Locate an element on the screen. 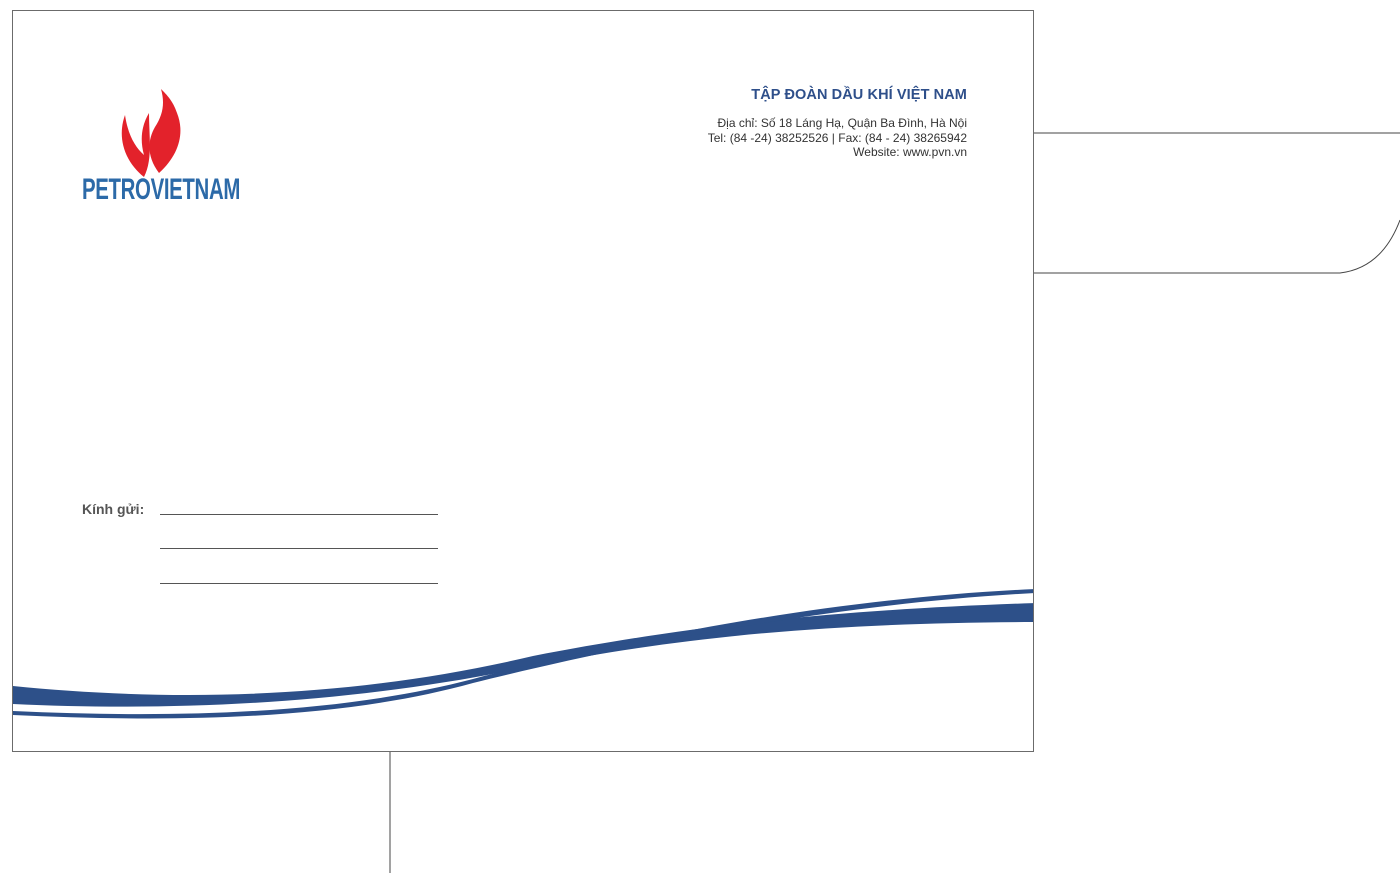 This screenshot has height=873, width=1400. envelope-flap-outline is located at coordinates (1217, 203).